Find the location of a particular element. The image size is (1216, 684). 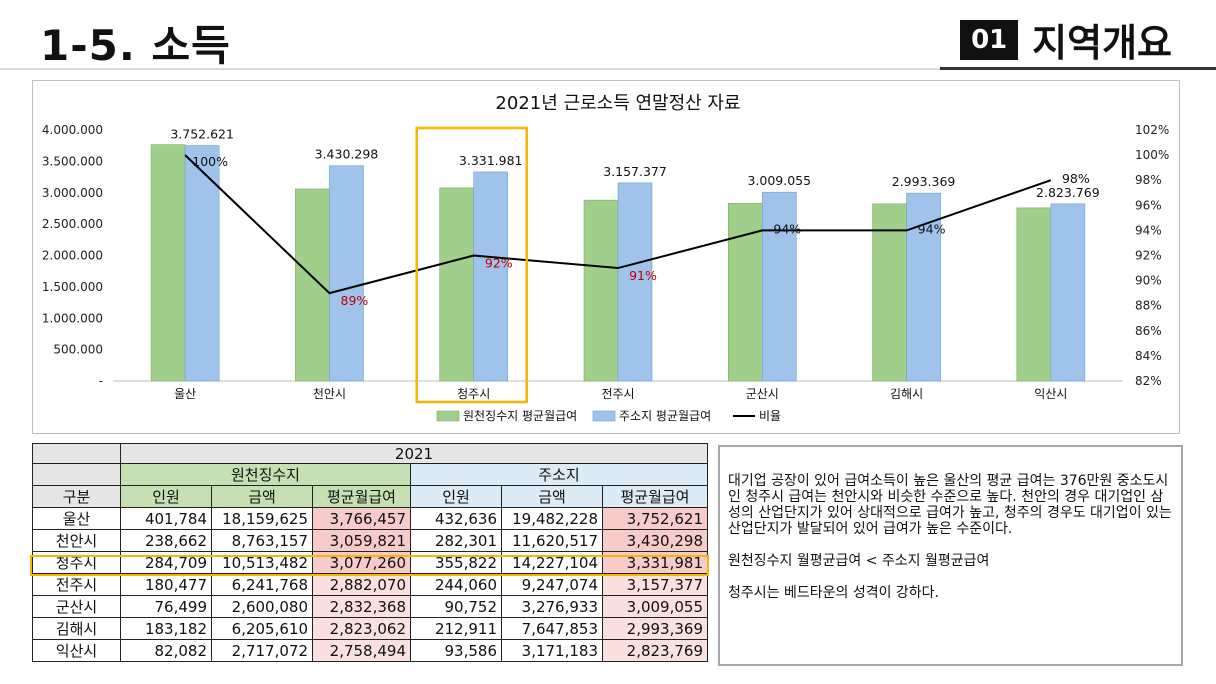

row-a-avg: 2,823,769 is located at coordinates (655, 650).